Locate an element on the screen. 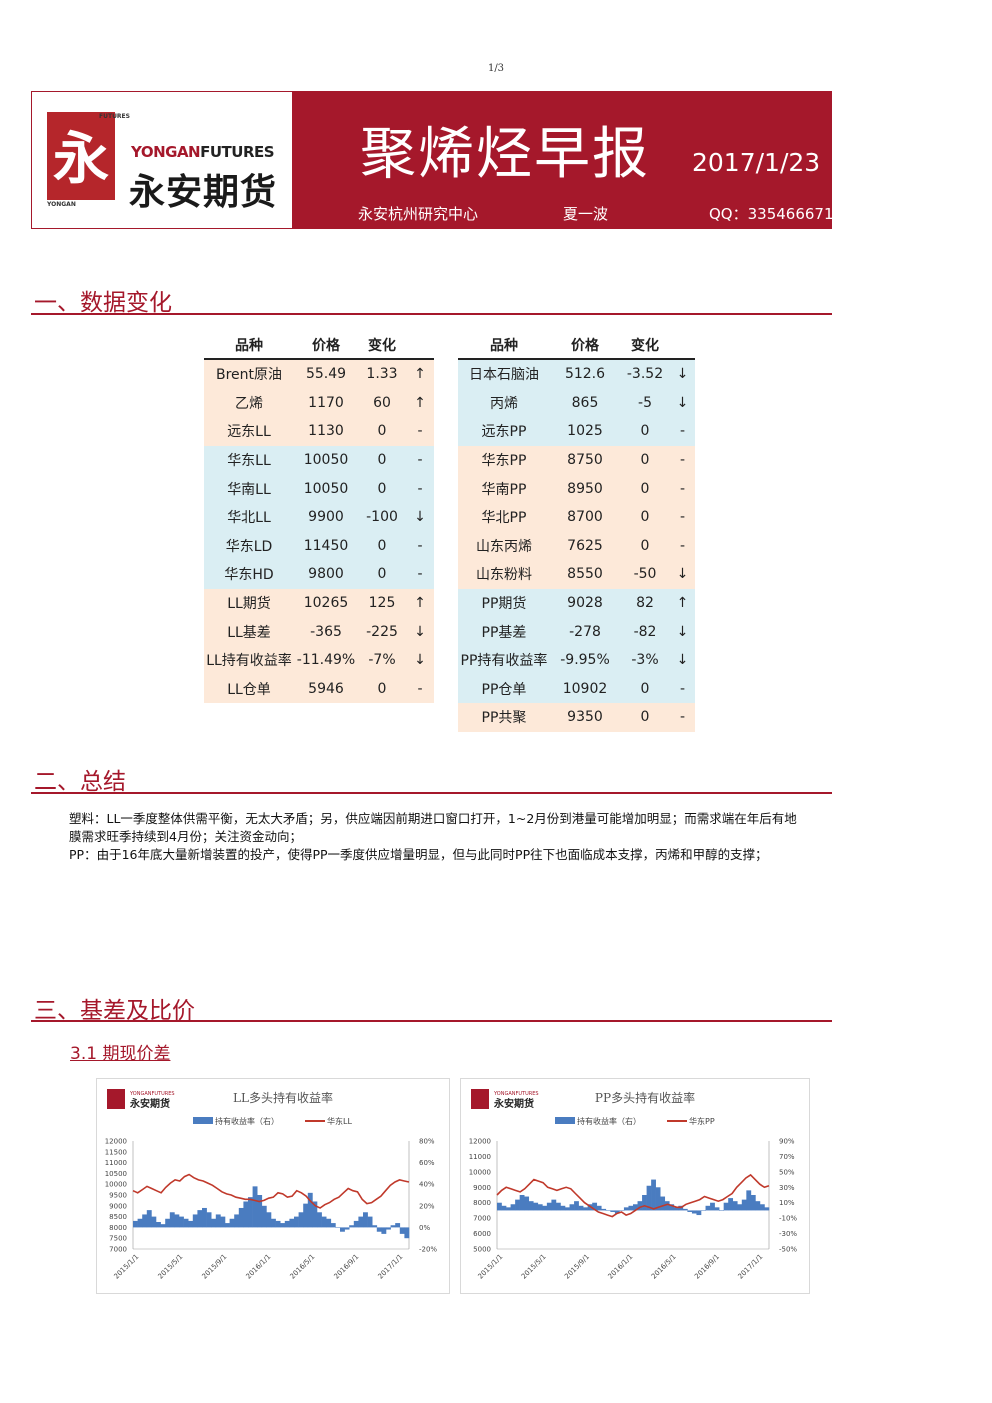  legend-bar-swatch is located at coordinates (203, 1120).